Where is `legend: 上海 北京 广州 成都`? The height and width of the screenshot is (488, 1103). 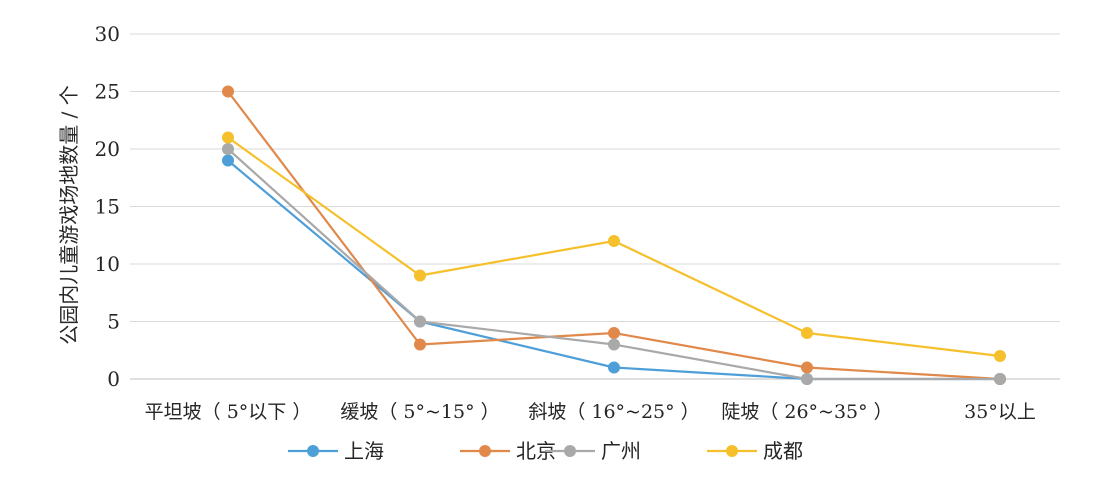 legend: 上海 北京 广州 成都 is located at coordinates (545, 451).